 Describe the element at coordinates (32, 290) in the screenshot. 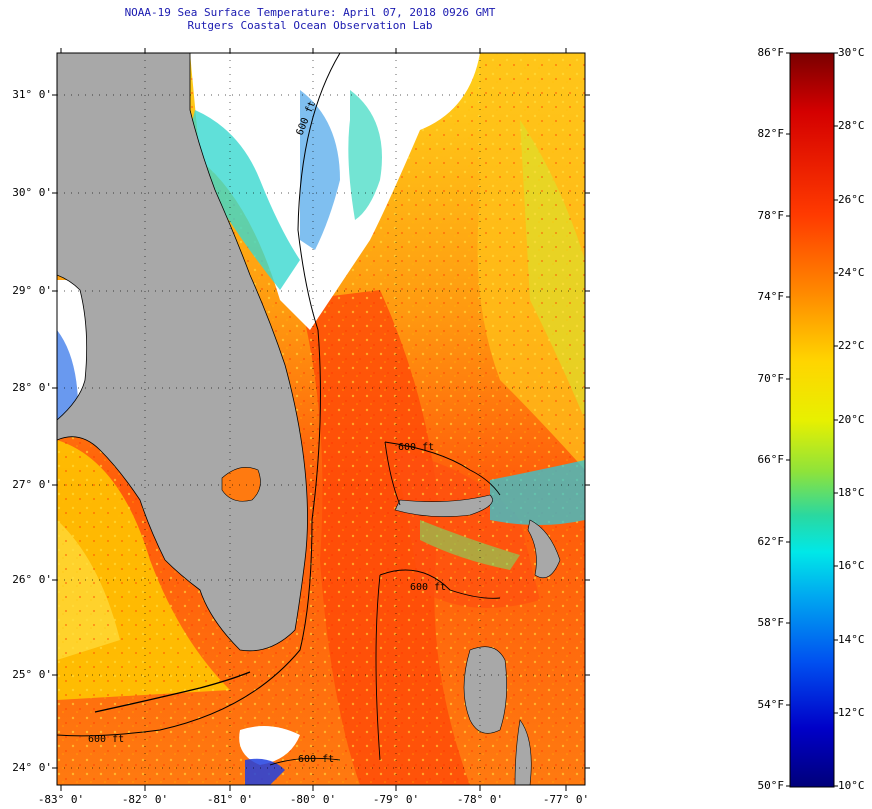

I see `latitude-label: 29° 0'` at that location.